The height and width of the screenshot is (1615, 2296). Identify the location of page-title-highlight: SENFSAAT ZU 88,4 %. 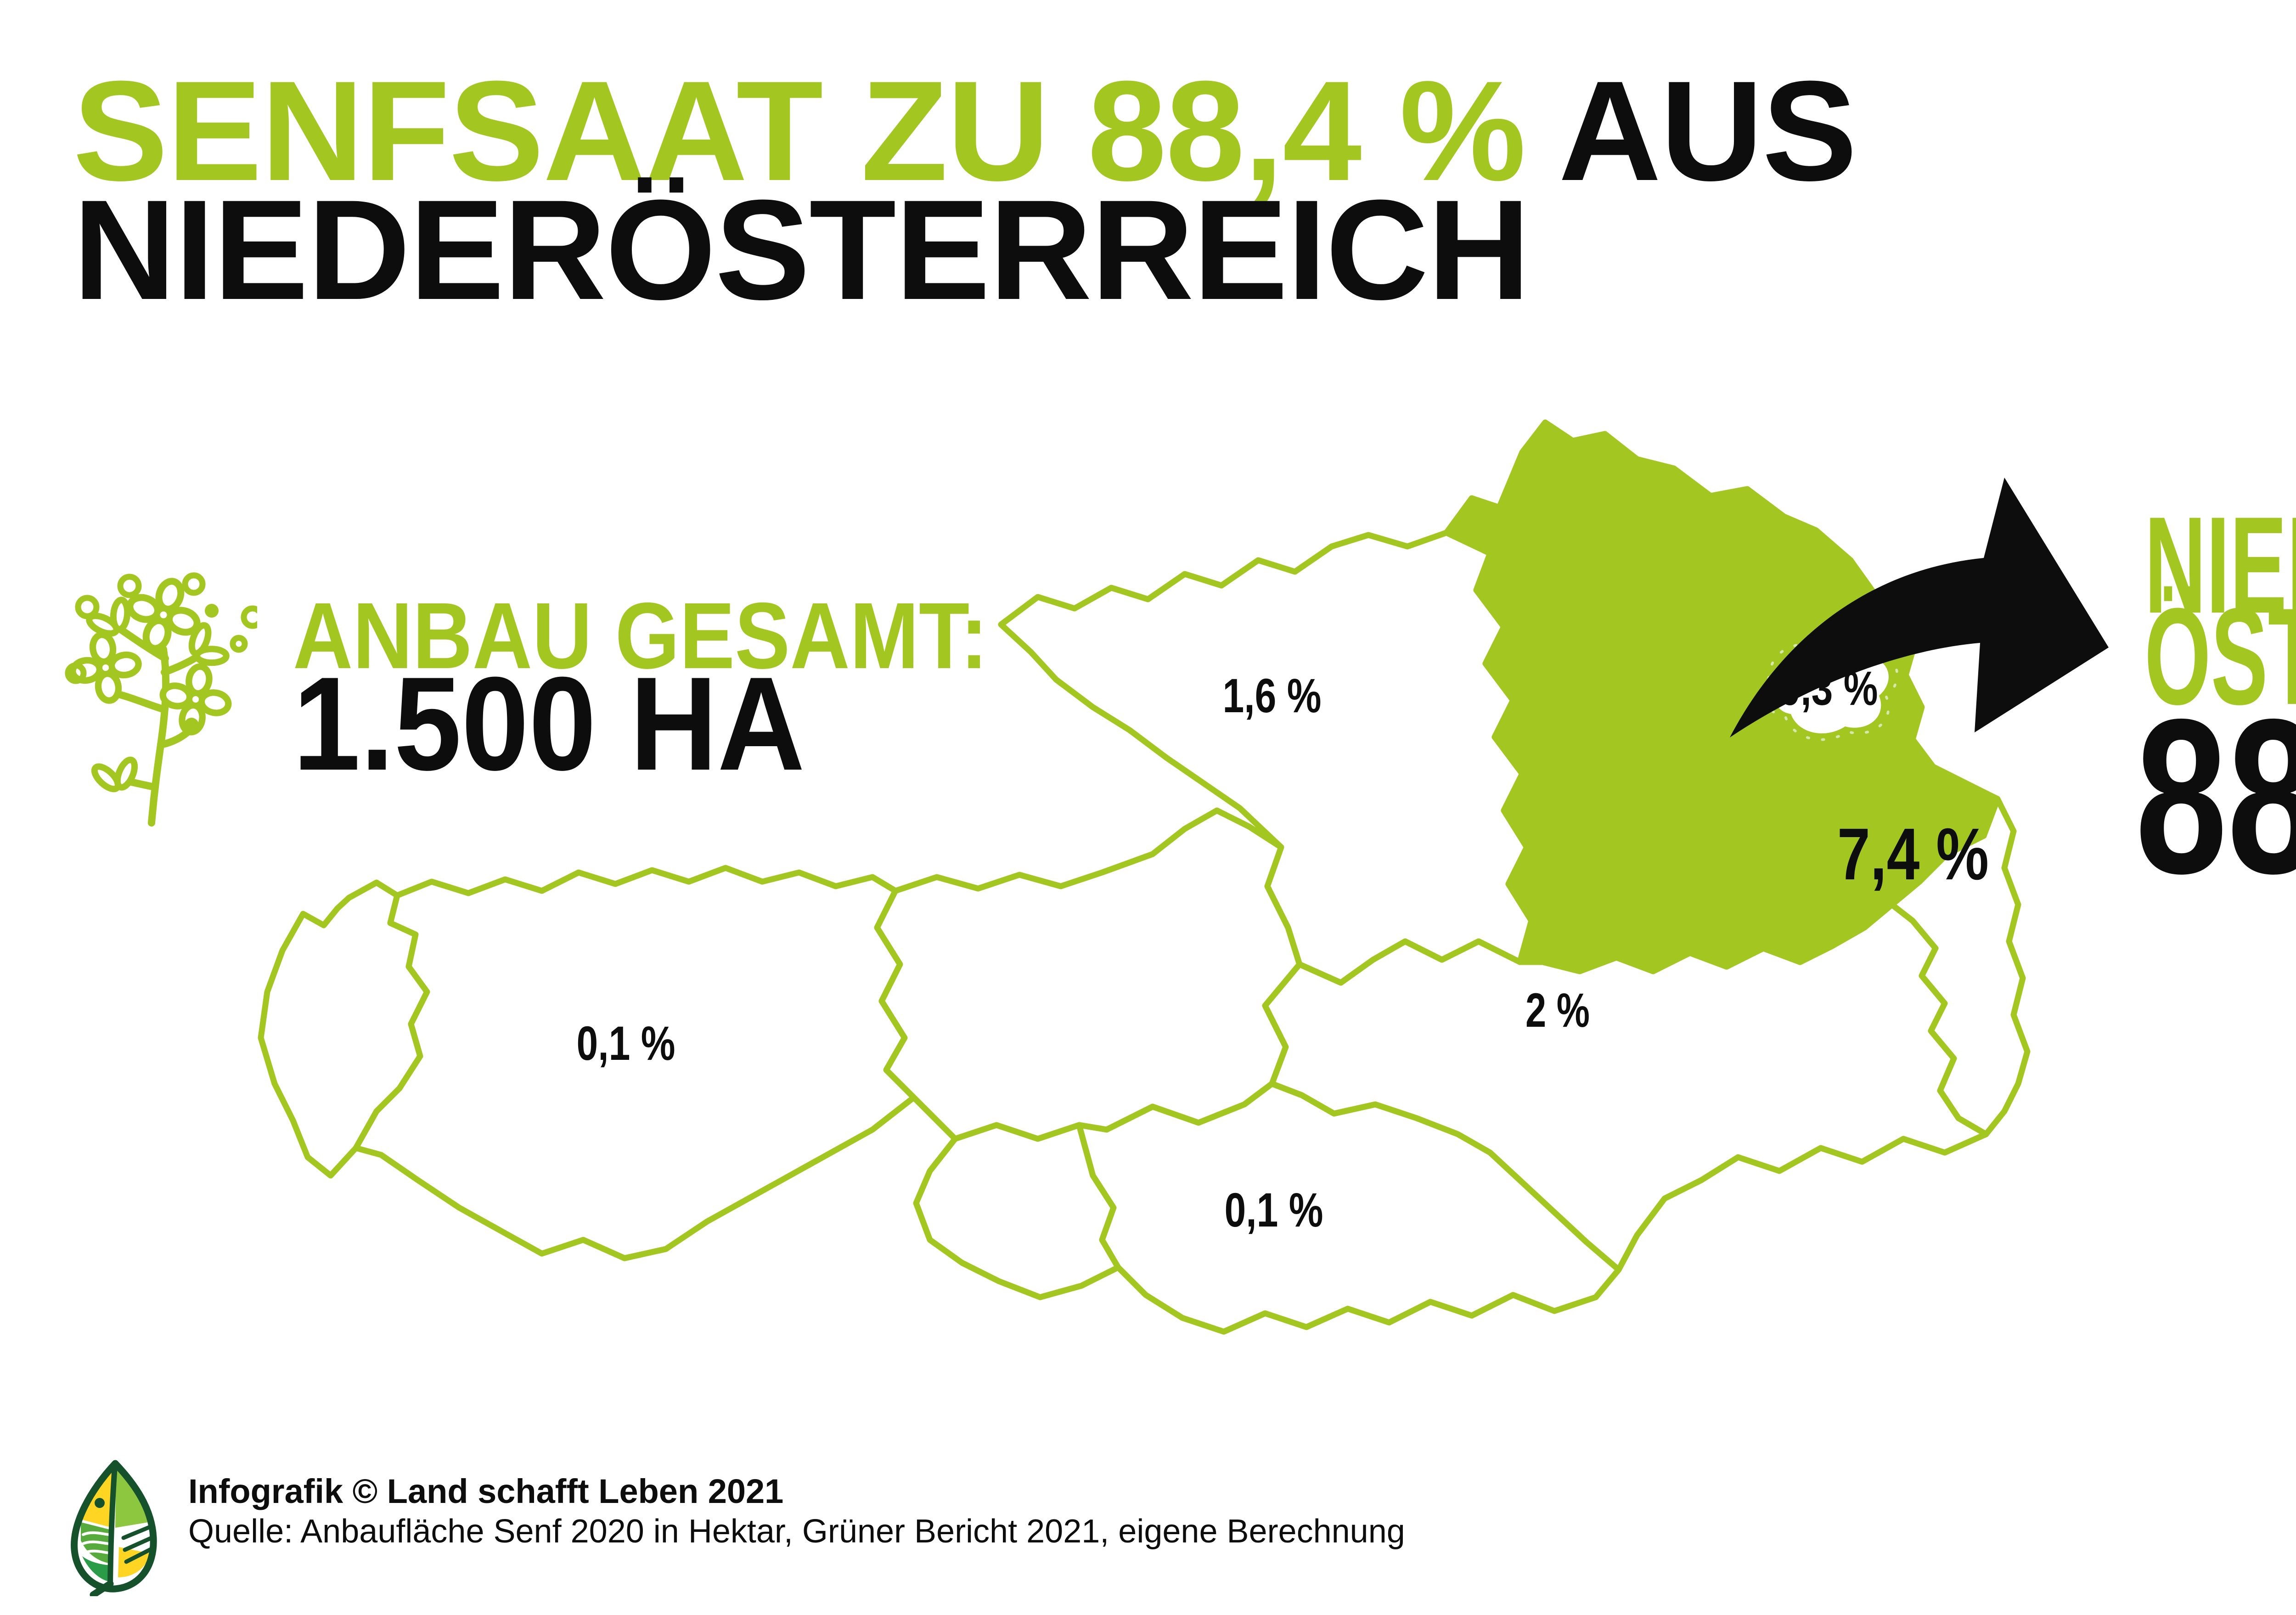
(799, 131).